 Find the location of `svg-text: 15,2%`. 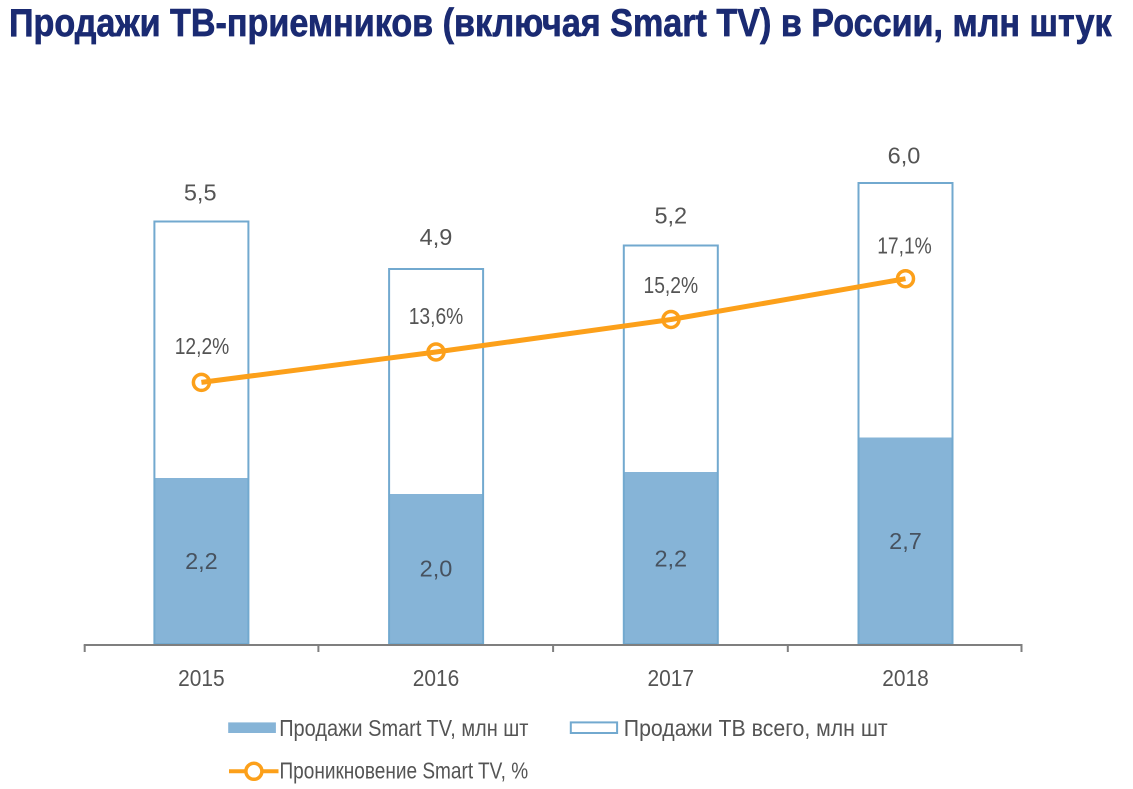

svg-text: 15,2% is located at coordinates (671, 285).